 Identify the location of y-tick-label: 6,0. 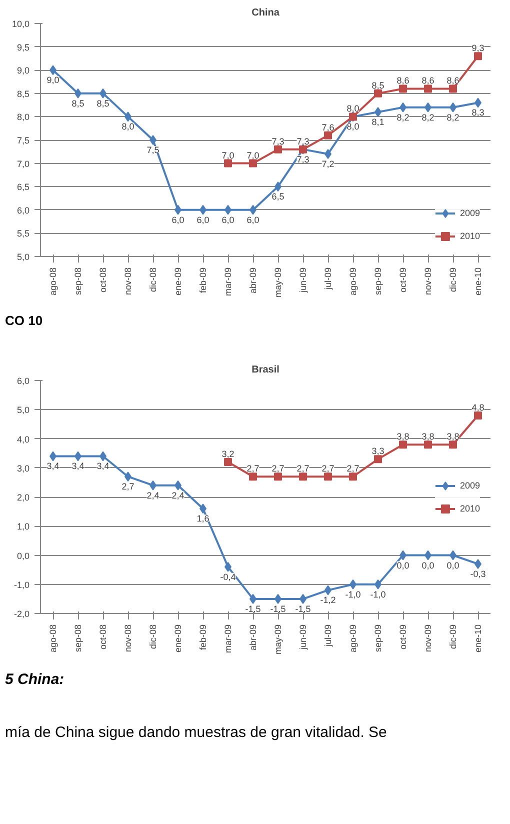
(23, 210).